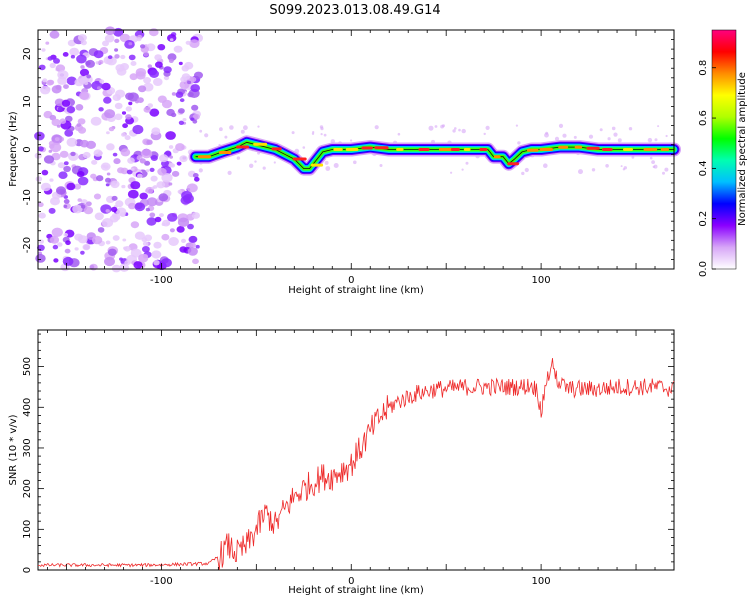 The height and width of the screenshot is (604, 750). Describe the element at coordinates (703, 168) in the screenshot. I see `colorbar-tick-label: 0.4` at that location.